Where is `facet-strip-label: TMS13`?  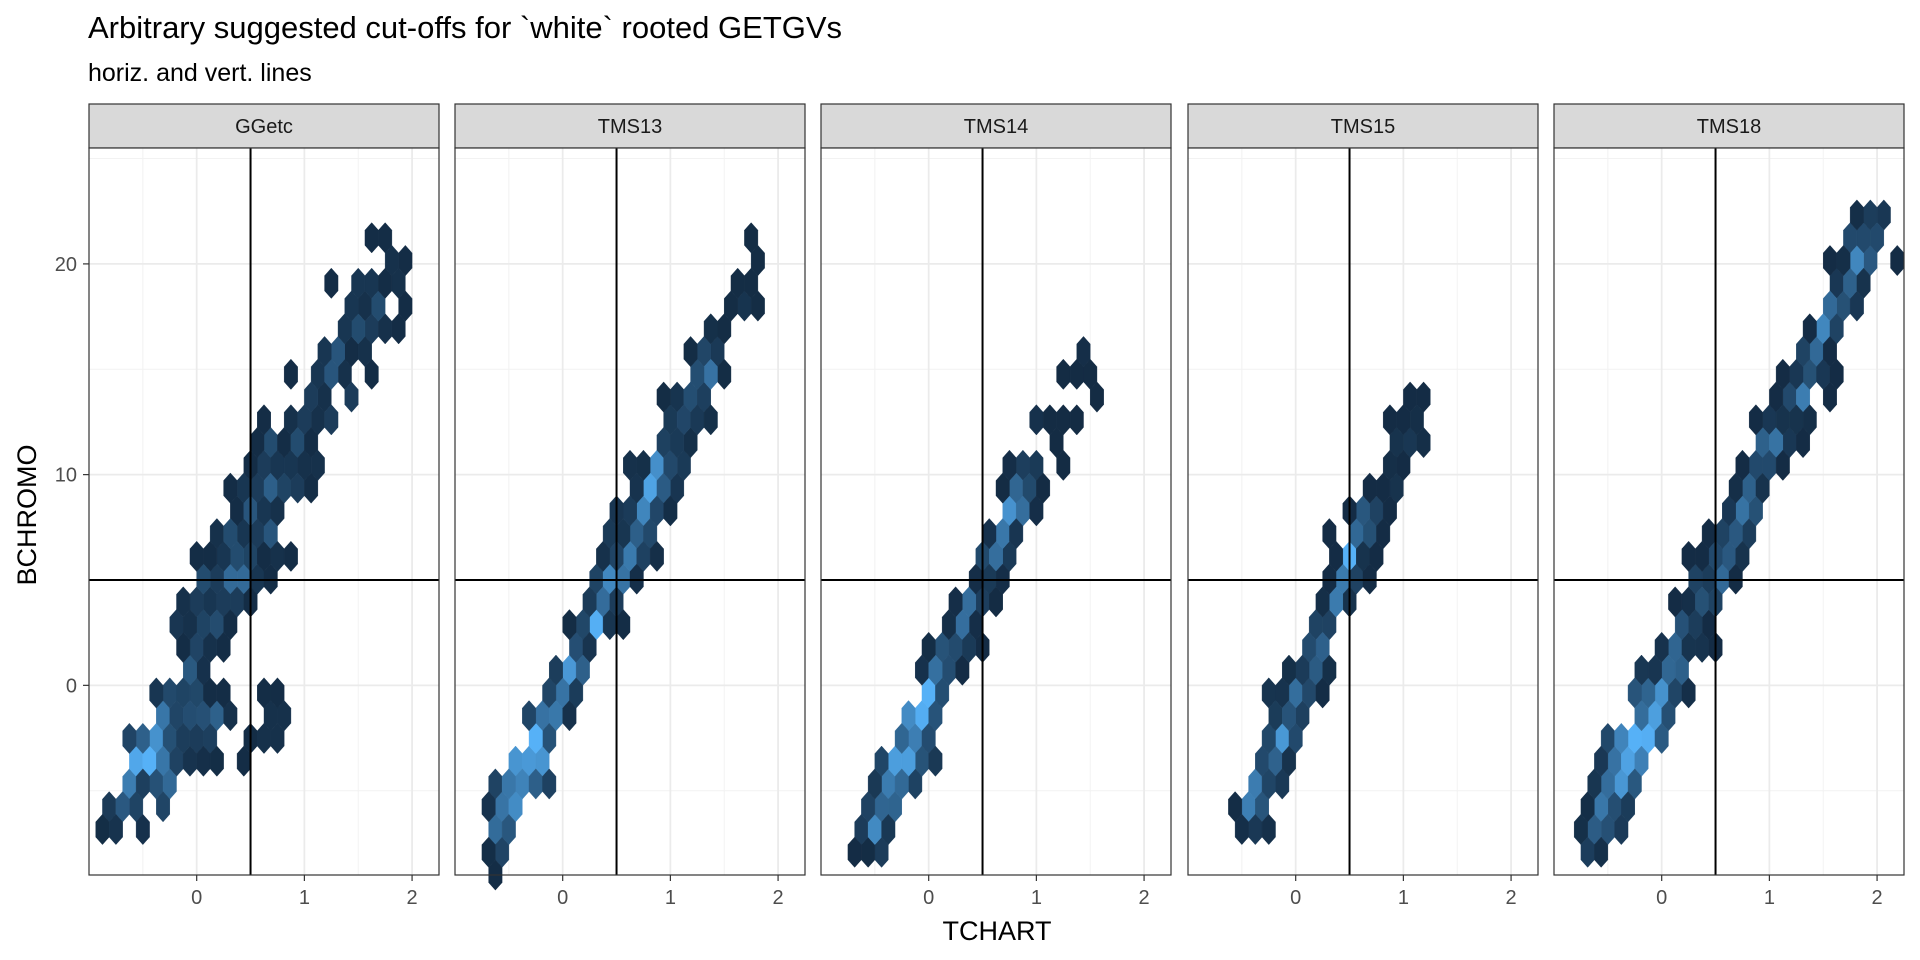
facet-strip-label: TMS13 is located at coordinates (630, 127).